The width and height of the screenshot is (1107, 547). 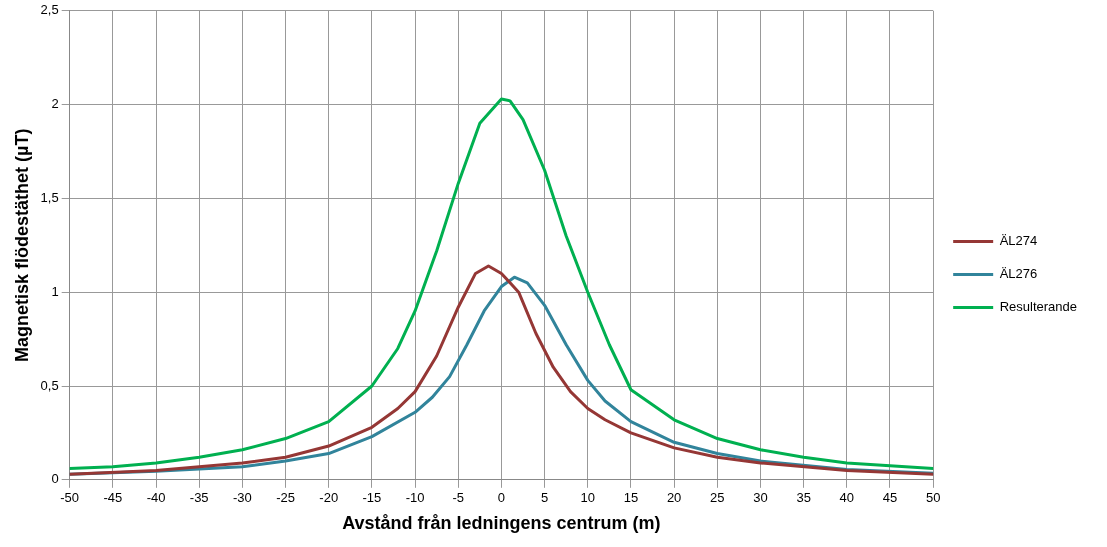 What do you see at coordinates (674, 498) in the screenshot?
I see `x-tick-label: 20` at bounding box center [674, 498].